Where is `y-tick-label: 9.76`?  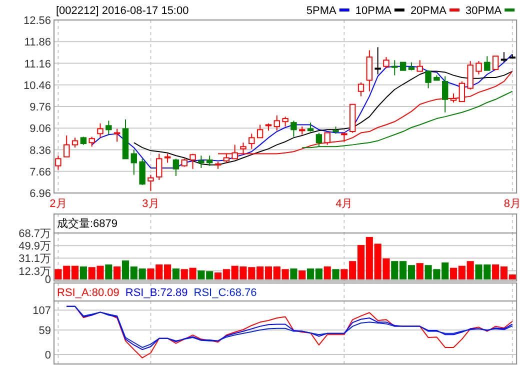
y-tick-label: 9.76 is located at coordinates (40, 108).